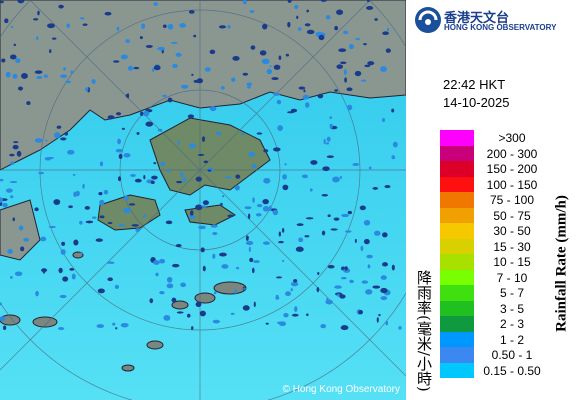 The image size is (577, 400). What do you see at coordinates (512, 262) in the screenshot?
I see `legend-label: 10 - 15` at bounding box center [512, 262].